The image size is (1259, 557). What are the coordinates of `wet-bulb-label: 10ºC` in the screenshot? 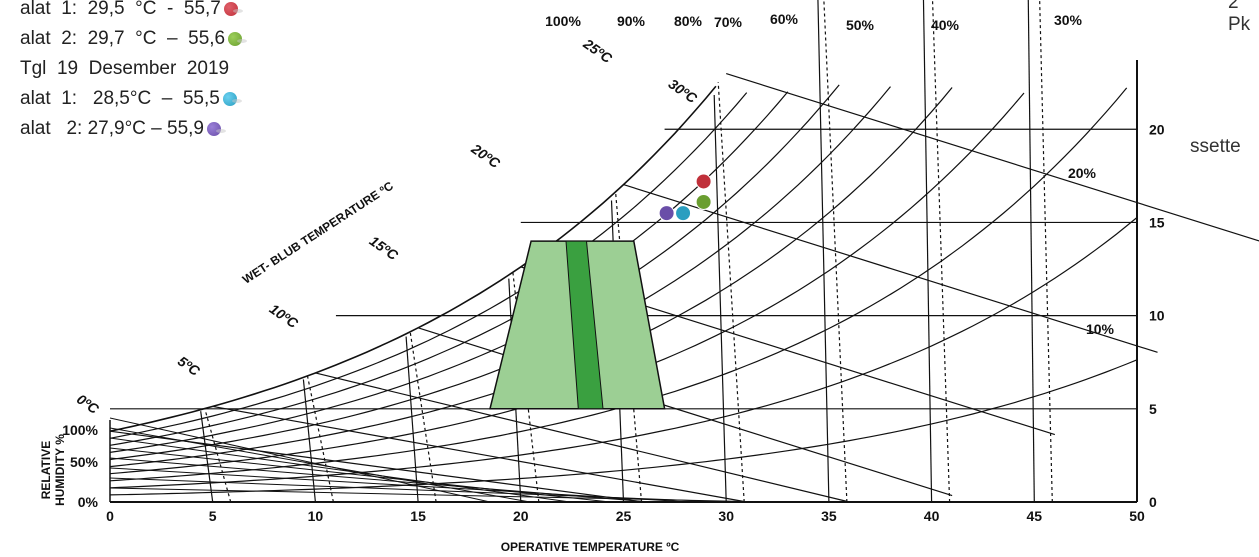 It's located at (284, 316).